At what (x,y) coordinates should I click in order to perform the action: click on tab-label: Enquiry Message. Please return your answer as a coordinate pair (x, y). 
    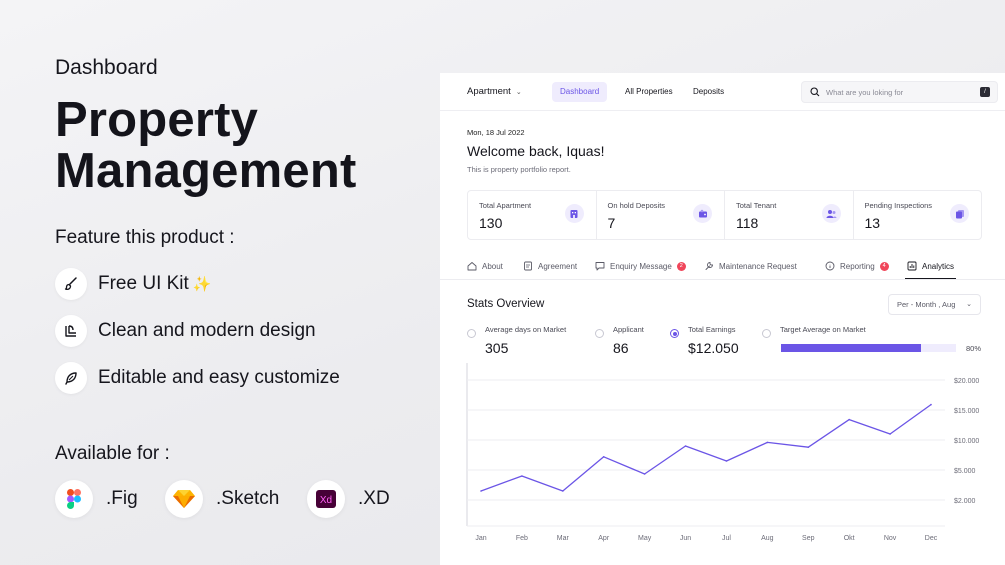
    Looking at the image, I should click on (641, 266).